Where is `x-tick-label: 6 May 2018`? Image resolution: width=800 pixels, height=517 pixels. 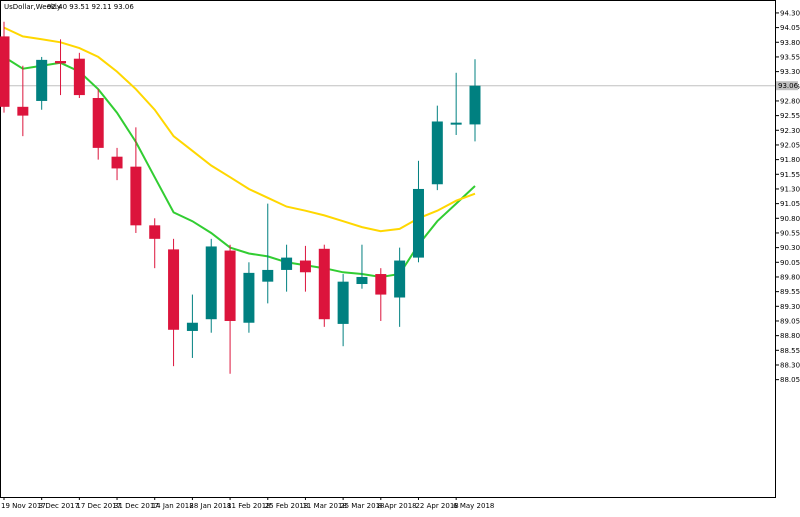 x-tick-label: 6 May 2018 is located at coordinates (473, 506).